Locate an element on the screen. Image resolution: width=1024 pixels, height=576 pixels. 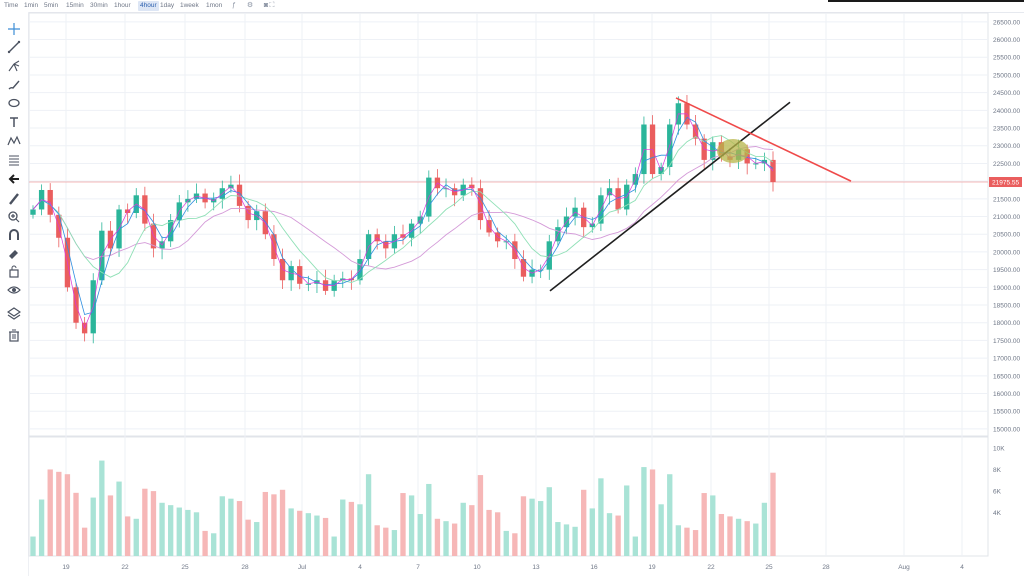
fullscreen-icon: ⛶ is located at coordinates (272, 5).